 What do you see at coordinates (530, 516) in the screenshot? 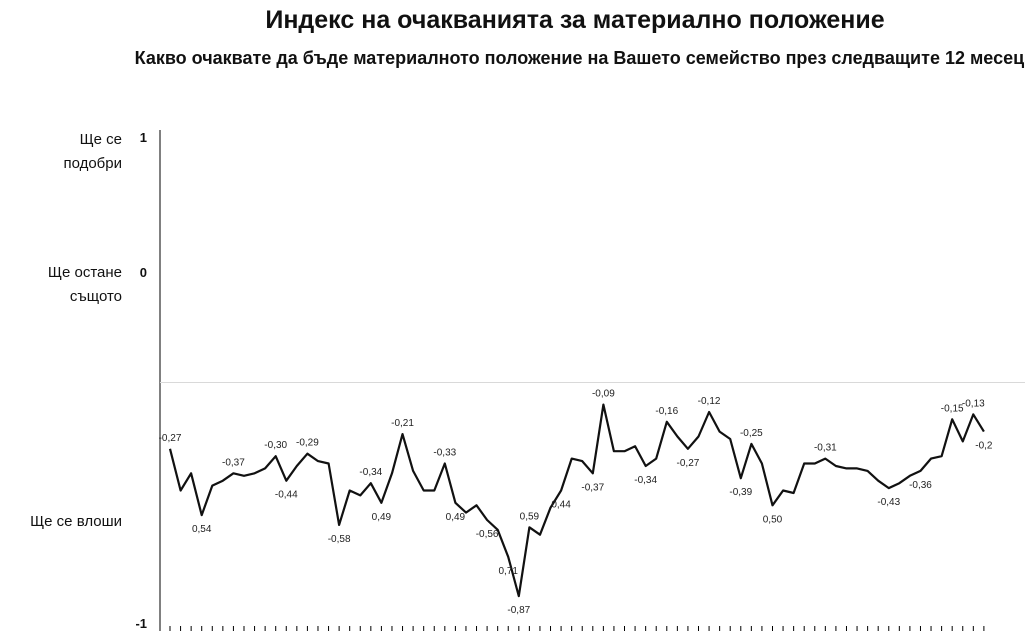
I see `data-label: 0,59` at bounding box center [530, 516].